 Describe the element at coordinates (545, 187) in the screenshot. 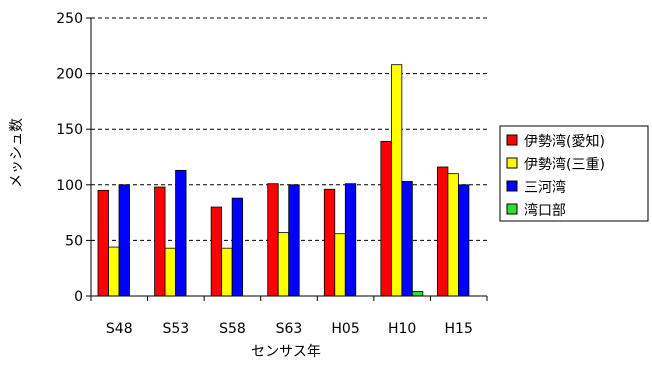

I see `legend-label: 三河湾` at that location.